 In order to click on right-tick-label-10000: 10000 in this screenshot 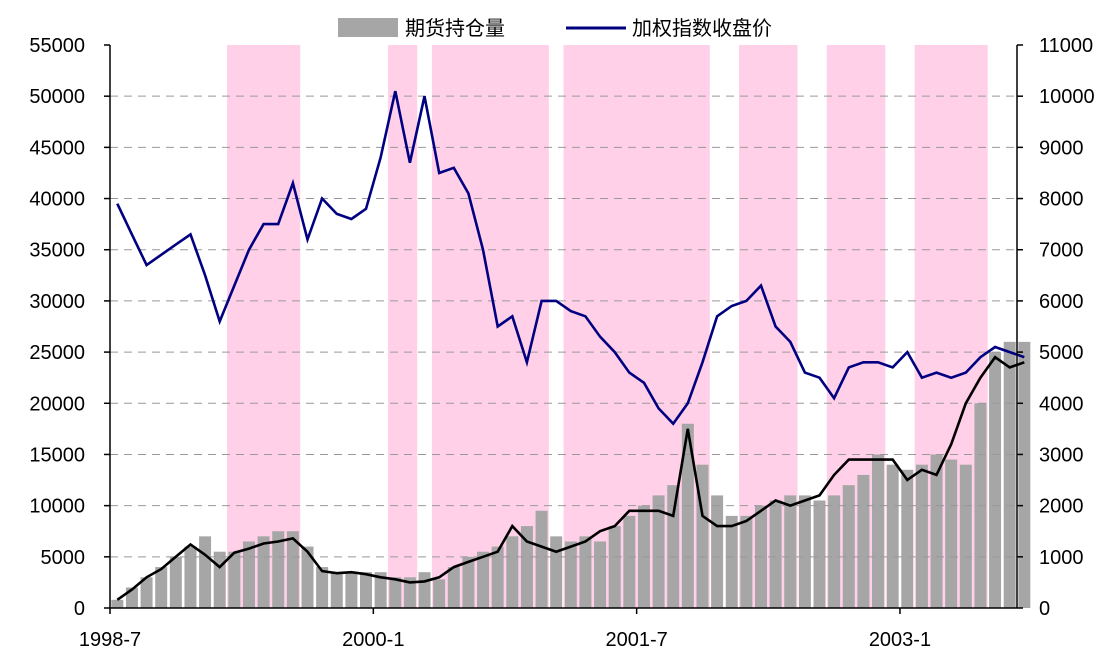, I will do `click(1067, 97)`.